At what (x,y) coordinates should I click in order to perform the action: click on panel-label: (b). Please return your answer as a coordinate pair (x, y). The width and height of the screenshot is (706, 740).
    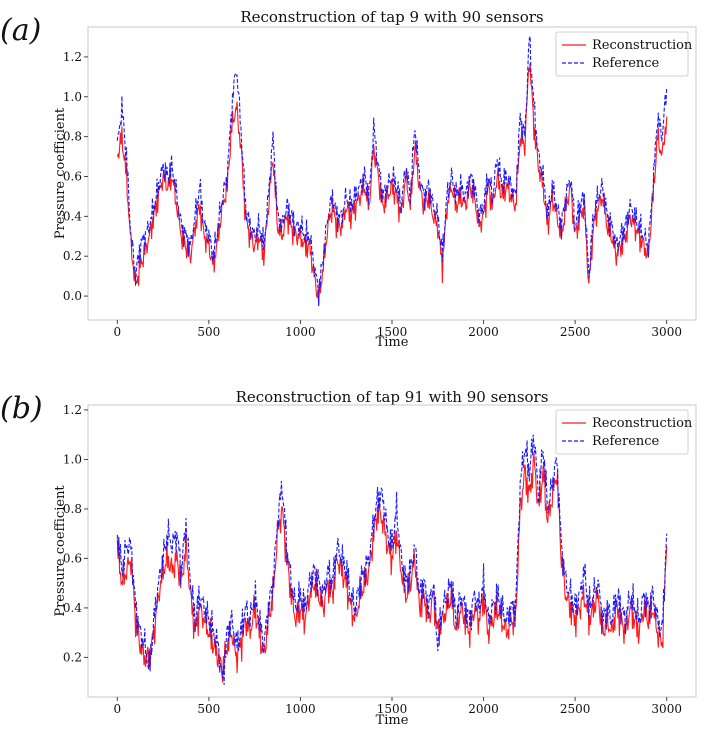
    Looking at the image, I should click on (21, 408).